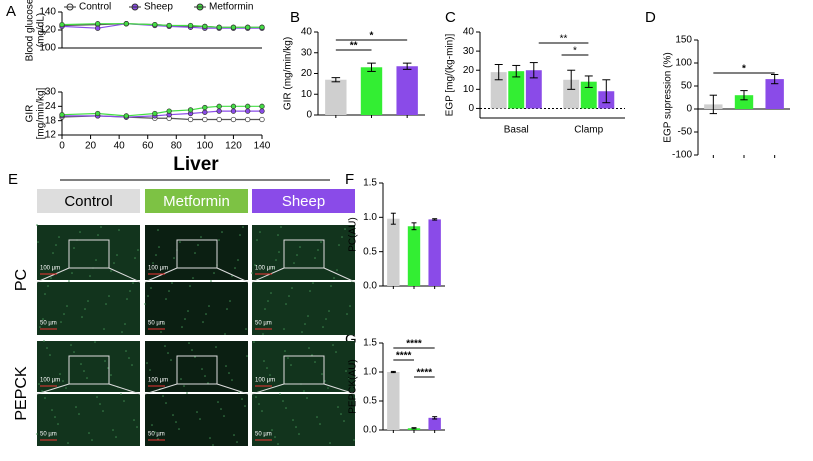  What do you see at coordinates (88, 201) in the screenshot?
I see `column-header-label: Control` at bounding box center [88, 201].